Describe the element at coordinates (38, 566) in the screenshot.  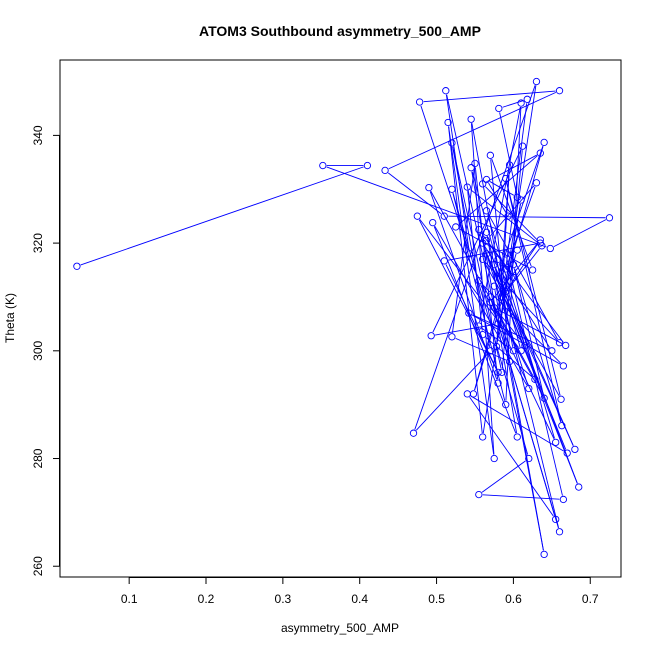
I see `y-tick-label: 260` at that location.